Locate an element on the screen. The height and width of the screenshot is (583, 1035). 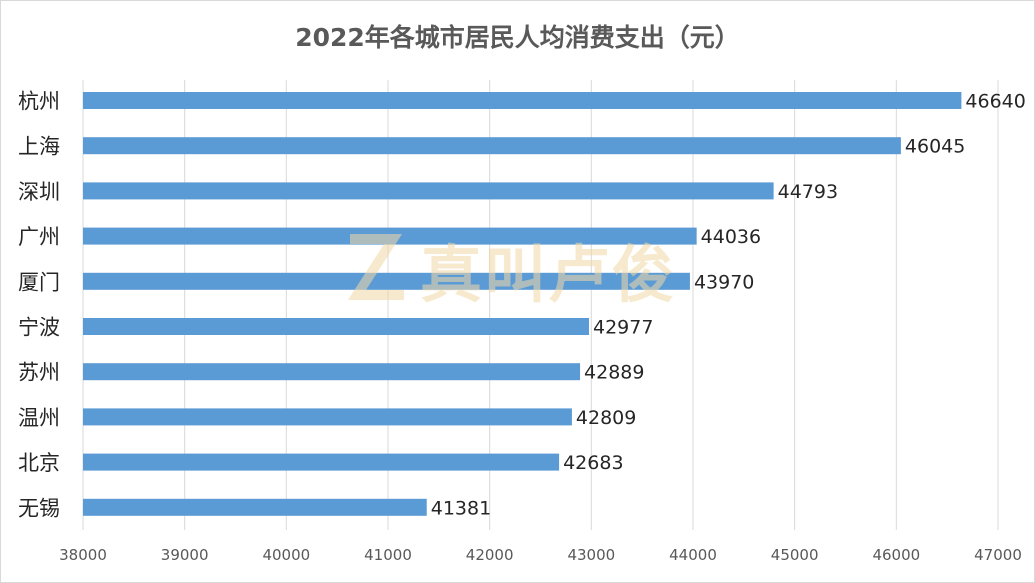
value-label: 42977 is located at coordinates (623, 328).